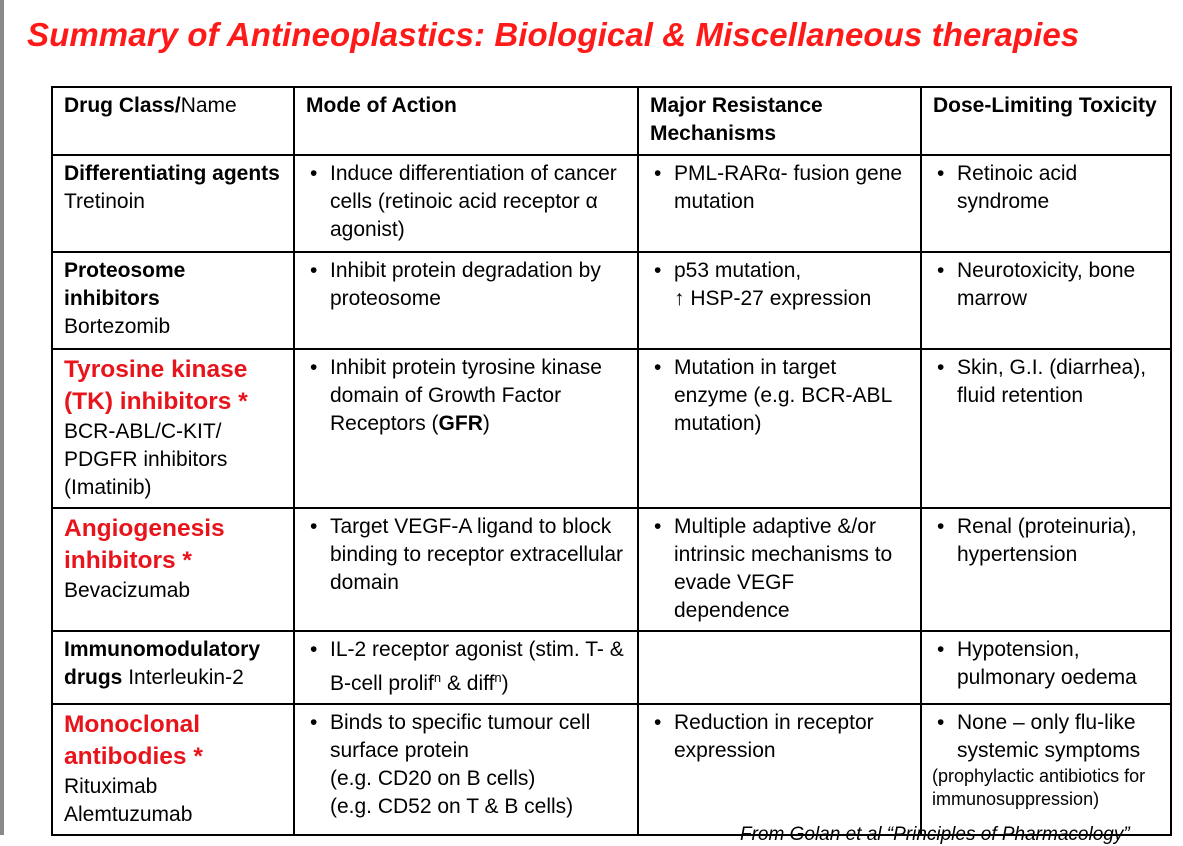  I want to click on drug-class-name: Angiogenesis inhibitors *, so click(144, 544).